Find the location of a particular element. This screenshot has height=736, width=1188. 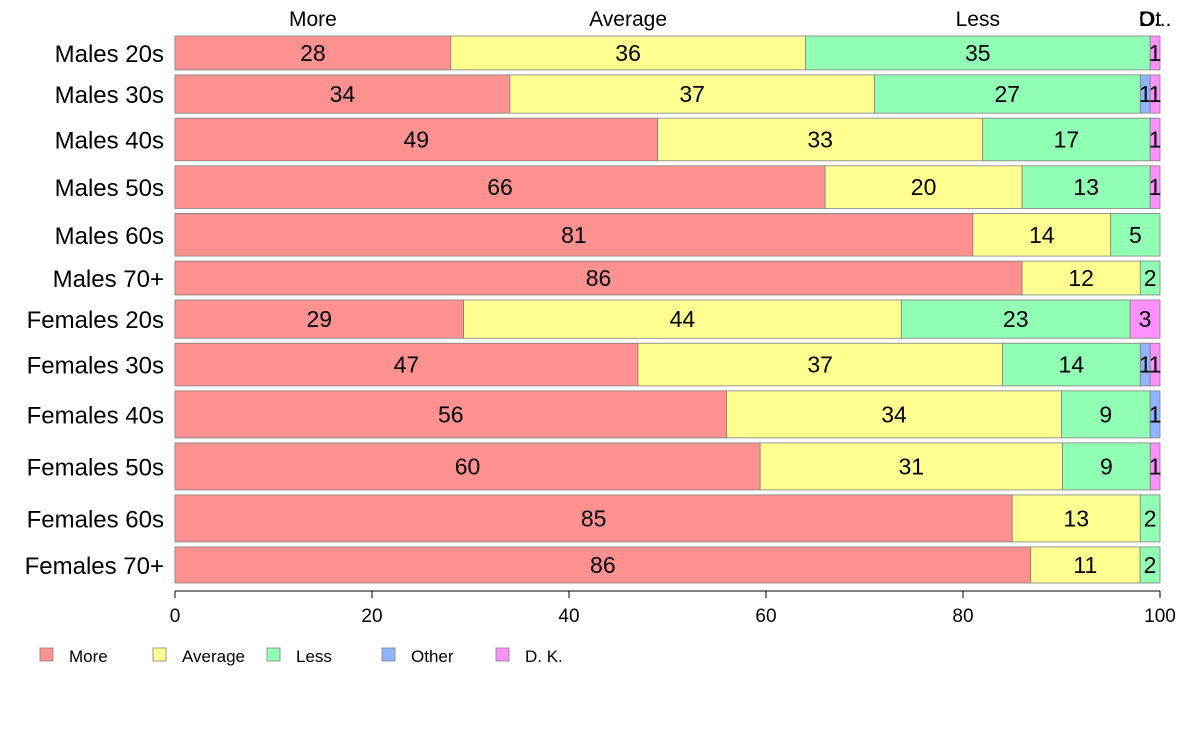

bar-value-label: 35 is located at coordinates (978, 53).